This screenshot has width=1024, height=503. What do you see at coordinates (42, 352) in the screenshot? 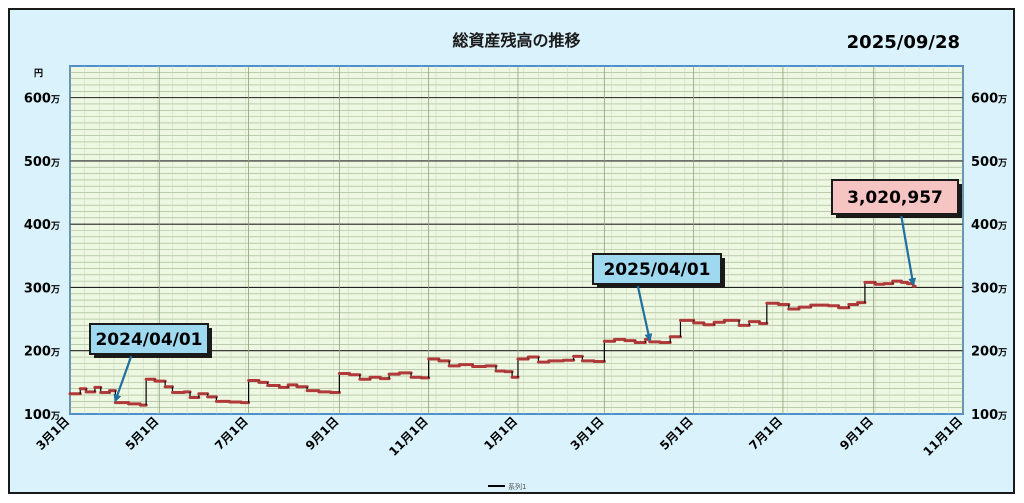
I see `y-tick-label-left: 200万` at bounding box center [42, 352].